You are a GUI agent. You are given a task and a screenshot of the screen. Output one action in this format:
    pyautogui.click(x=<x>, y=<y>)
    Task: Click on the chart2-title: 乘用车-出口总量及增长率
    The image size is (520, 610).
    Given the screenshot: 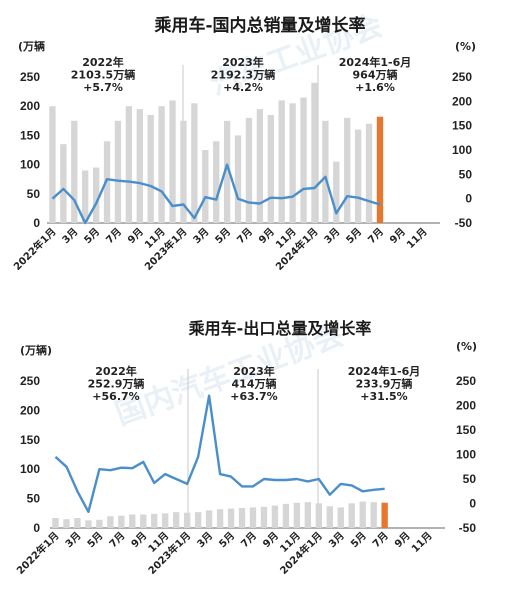 What is the action you would take?
    pyautogui.click(x=280, y=328)
    